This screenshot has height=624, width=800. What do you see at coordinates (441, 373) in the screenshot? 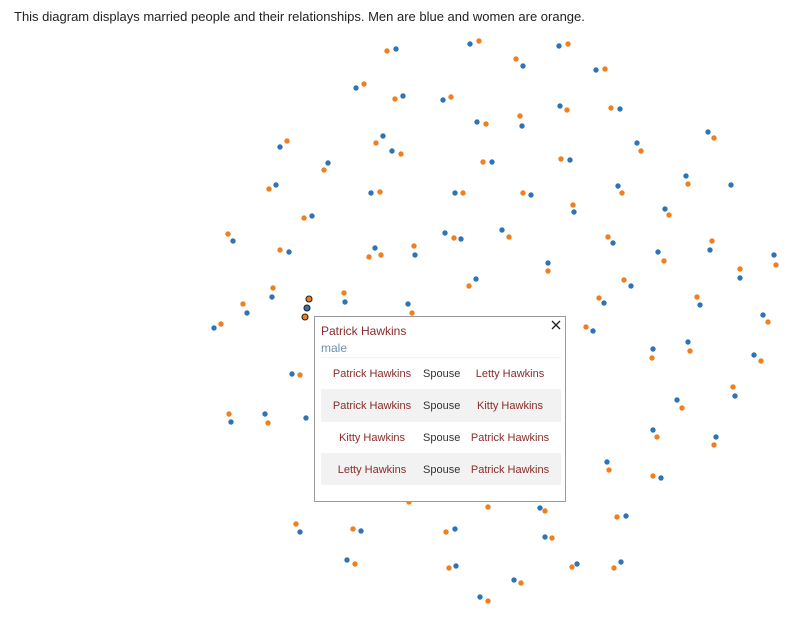
I see `relationship-row: Patrick Hawkins Spouse Letty Hawkins` at bounding box center [441, 373].